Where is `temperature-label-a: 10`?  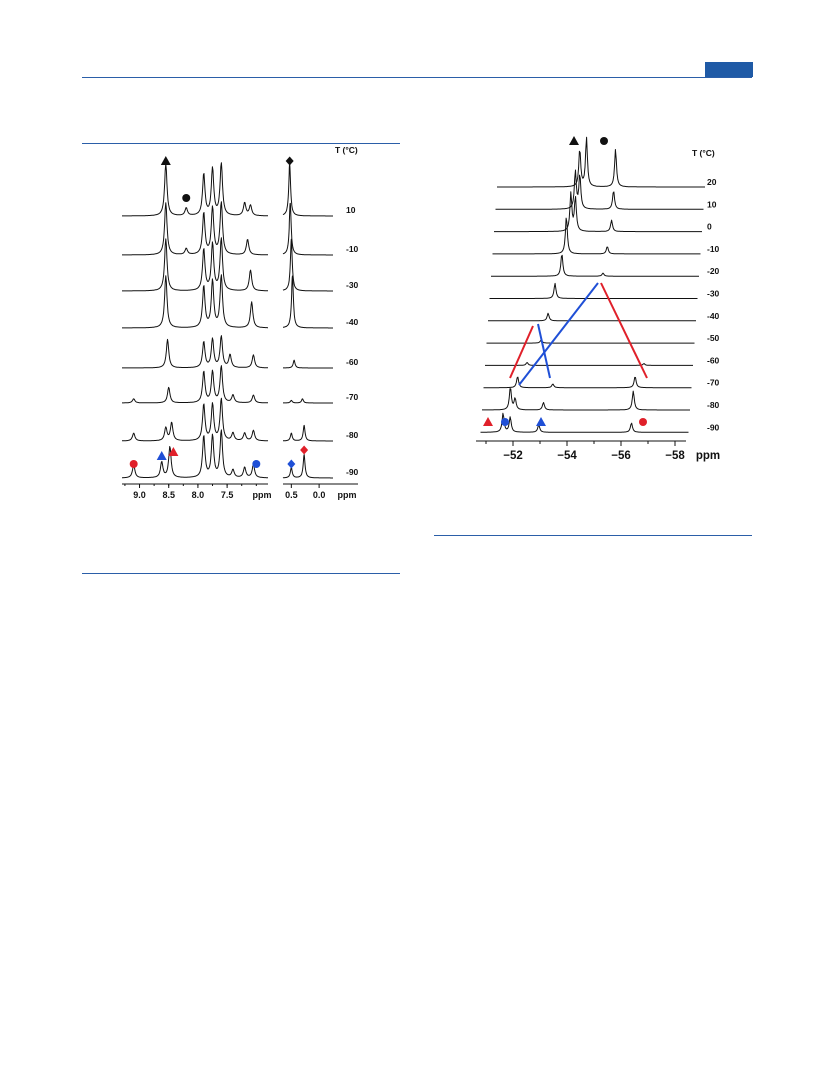 temperature-label-a: 10 is located at coordinates (351, 210).